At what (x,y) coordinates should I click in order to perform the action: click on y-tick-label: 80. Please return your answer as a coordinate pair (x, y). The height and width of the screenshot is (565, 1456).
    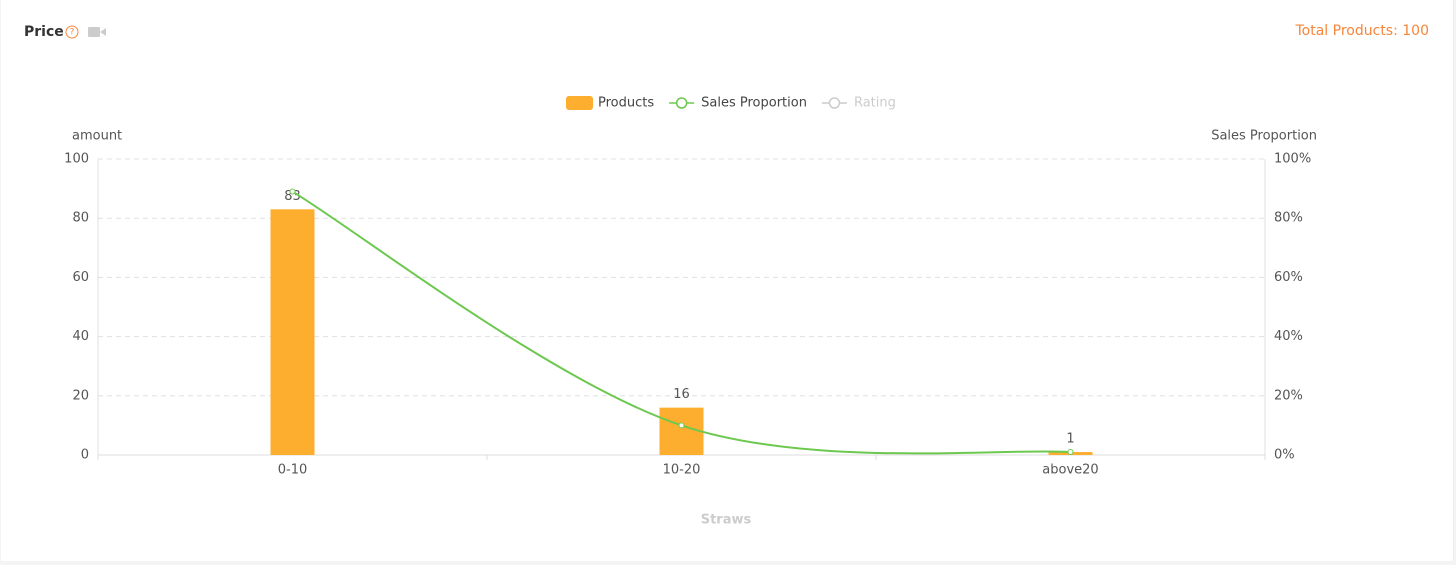
    Looking at the image, I should click on (80, 218).